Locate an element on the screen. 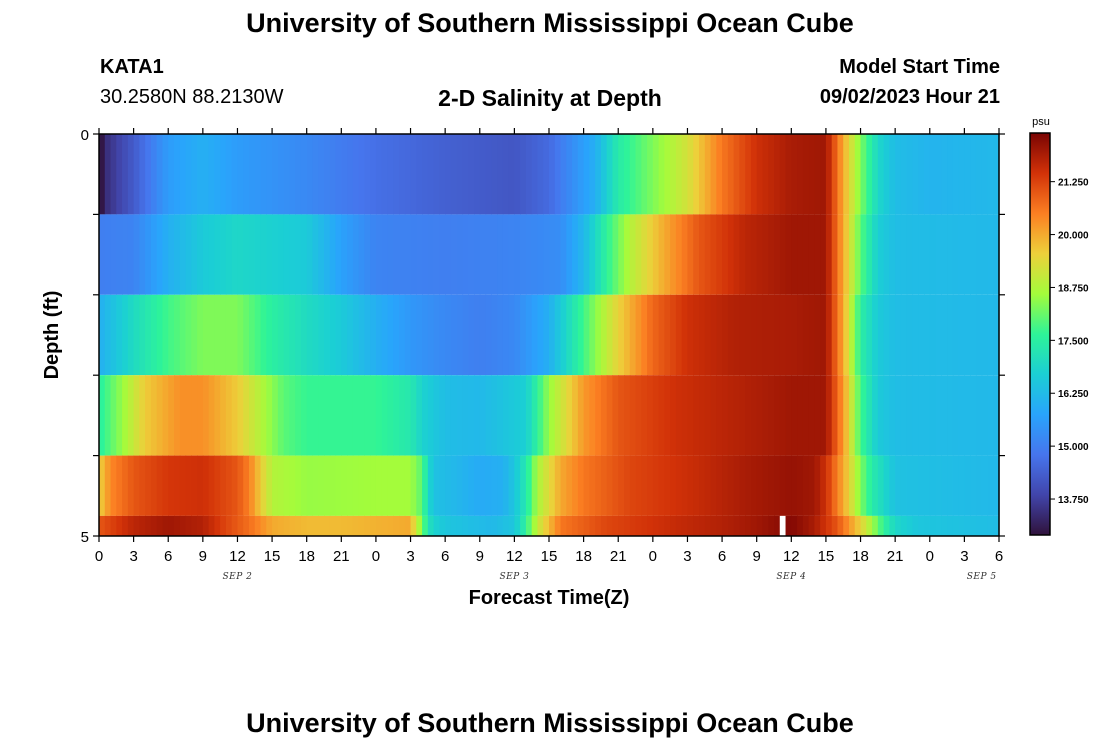  heatmap-row is located at coordinates (549, 335).